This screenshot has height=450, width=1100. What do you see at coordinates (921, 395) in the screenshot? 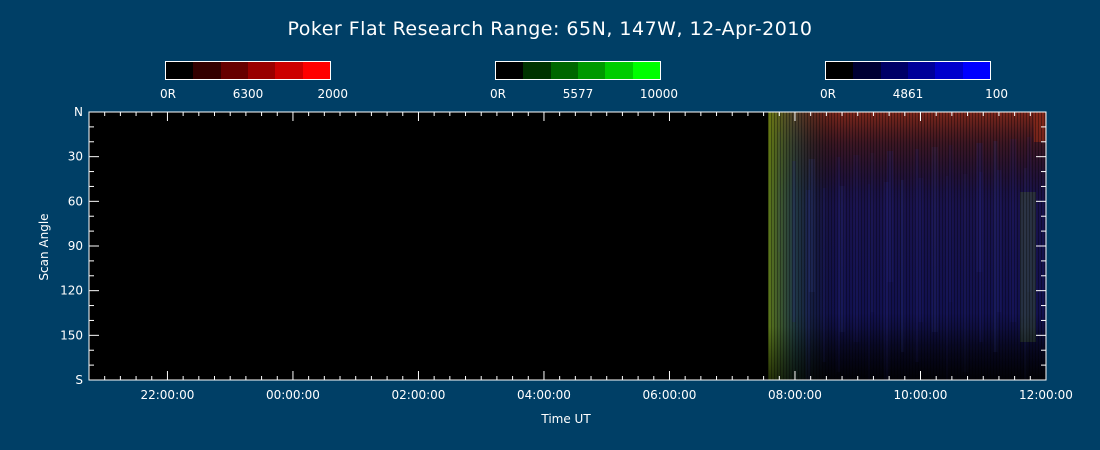
I see `x-tick-label: 10:00:00` at bounding box center [921, 395].